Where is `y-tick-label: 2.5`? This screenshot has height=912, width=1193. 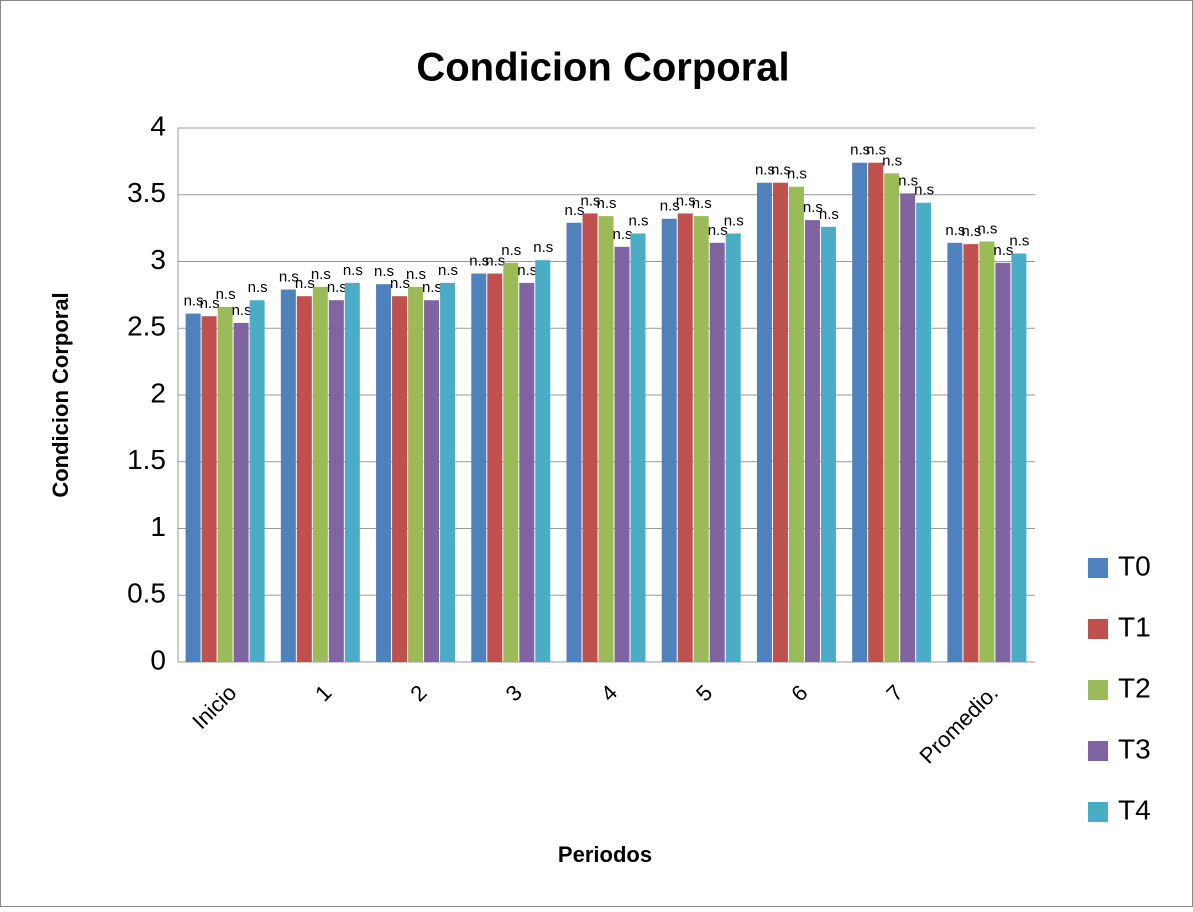 y-tick-label: 2.5 is located at coordinates (146, 326).